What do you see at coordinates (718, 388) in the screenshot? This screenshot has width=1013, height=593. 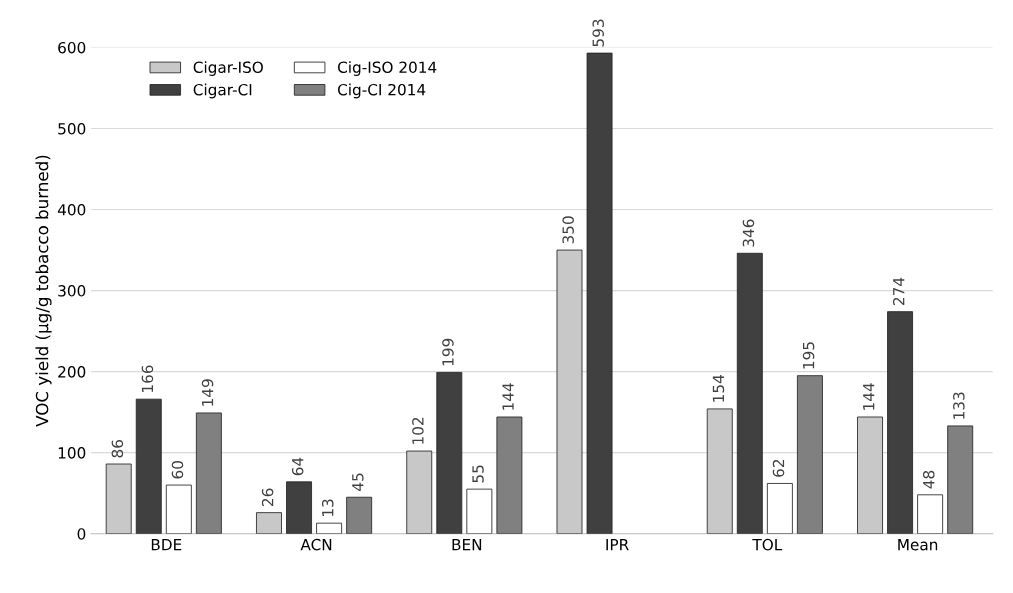 I see `data-label: 154` at bounding box center [718, 388].